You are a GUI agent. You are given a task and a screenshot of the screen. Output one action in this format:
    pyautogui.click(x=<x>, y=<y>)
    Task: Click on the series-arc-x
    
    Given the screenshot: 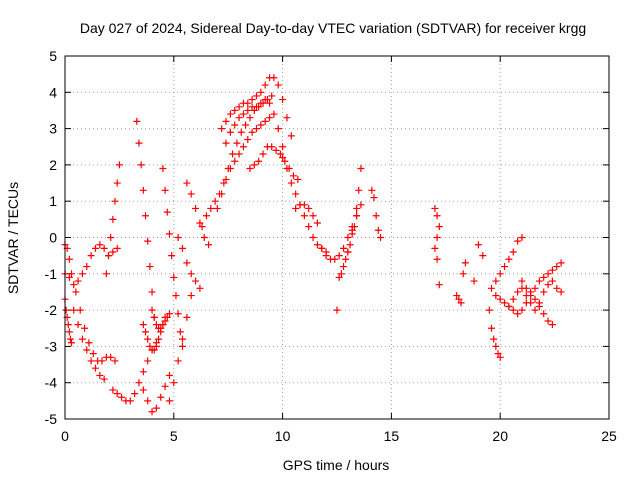 What is the action you would take?
    pyautogui.click(x=354, y=210)
    